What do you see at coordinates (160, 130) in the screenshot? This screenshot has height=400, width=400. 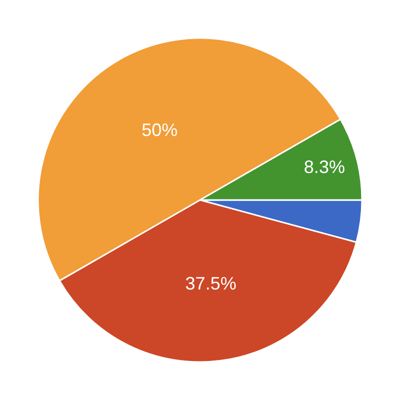 I see `data-label: 50%` at bounding box center [160, 130].